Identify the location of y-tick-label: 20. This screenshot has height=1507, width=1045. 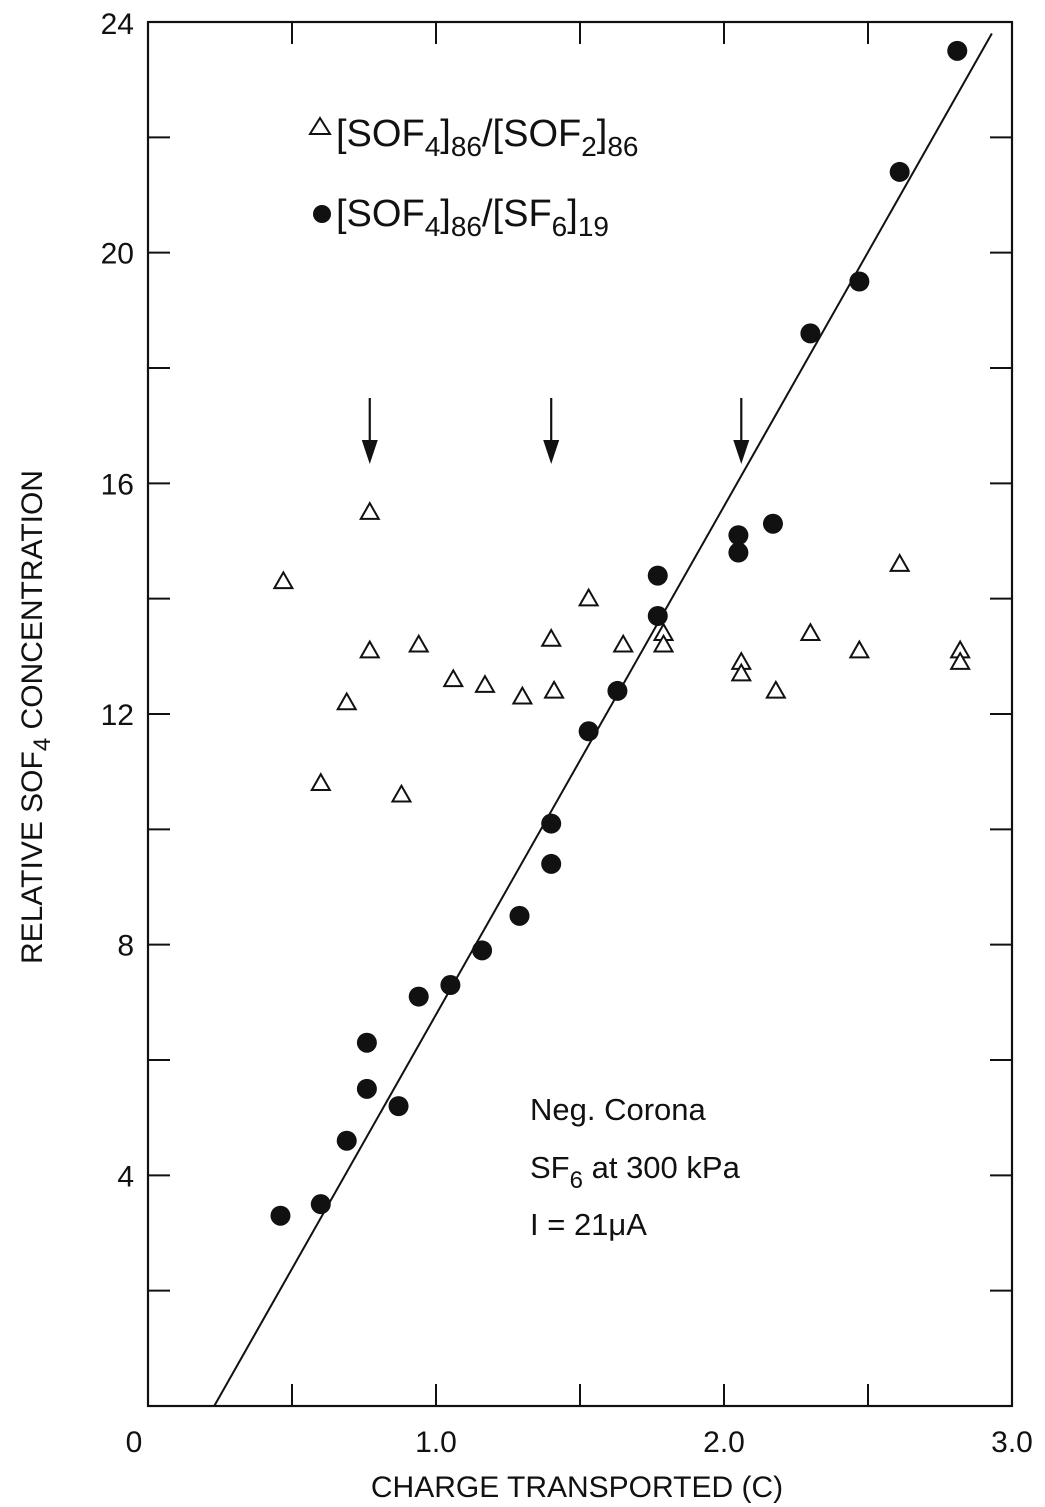
(117, 254).